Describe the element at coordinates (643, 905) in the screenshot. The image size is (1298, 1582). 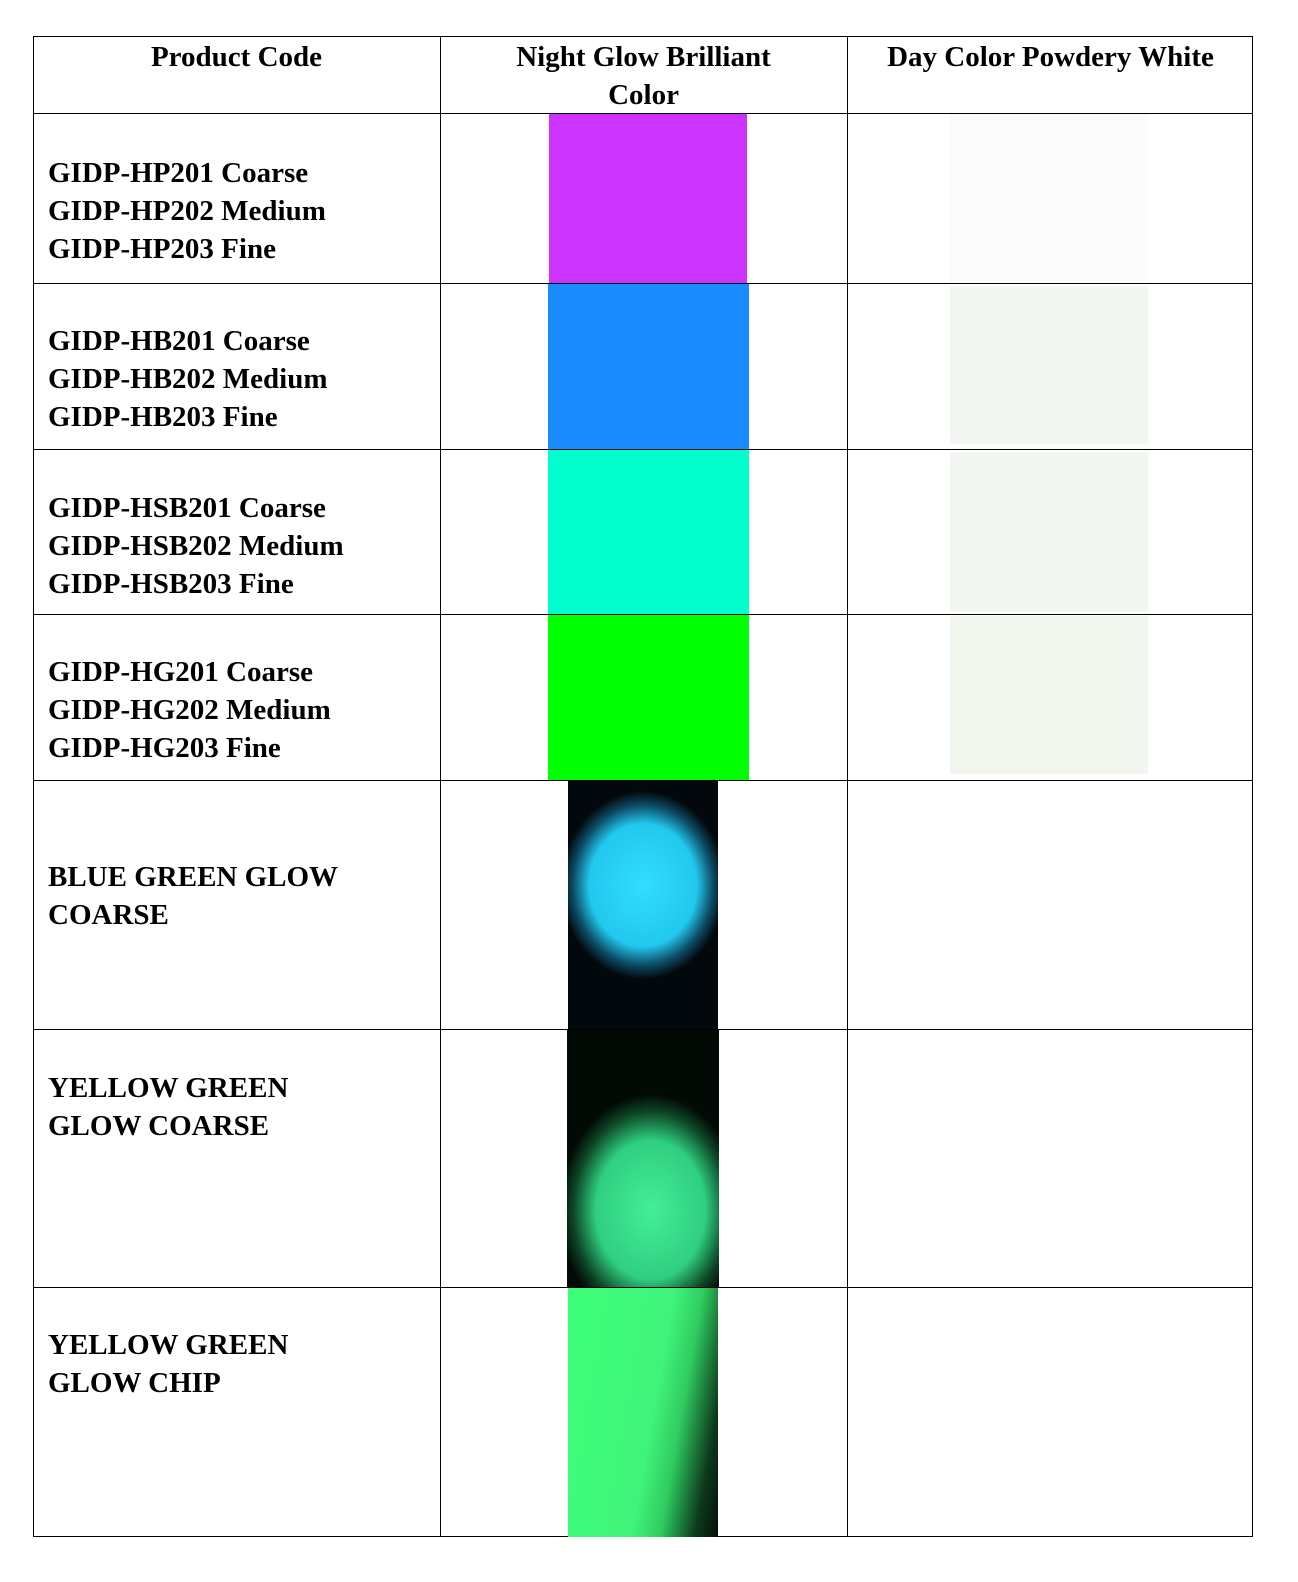
I see `blue-green-glow-photo` at that location.